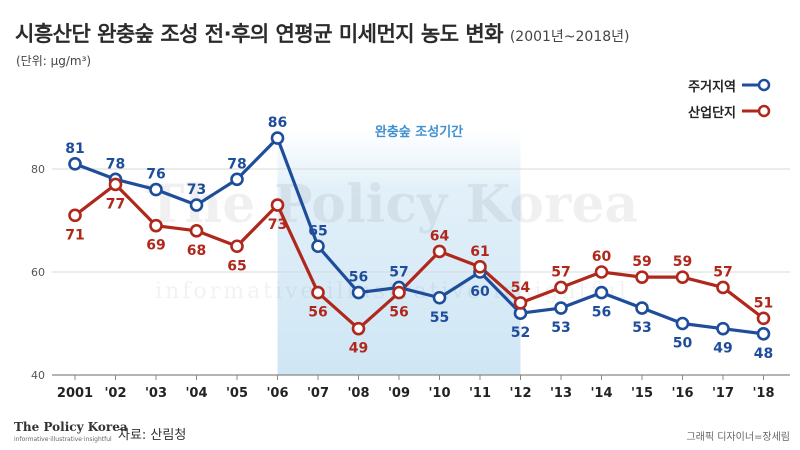 This screenshot has height=450, width=800. I want to click on data-label-residential: 48, so click(763, 354).